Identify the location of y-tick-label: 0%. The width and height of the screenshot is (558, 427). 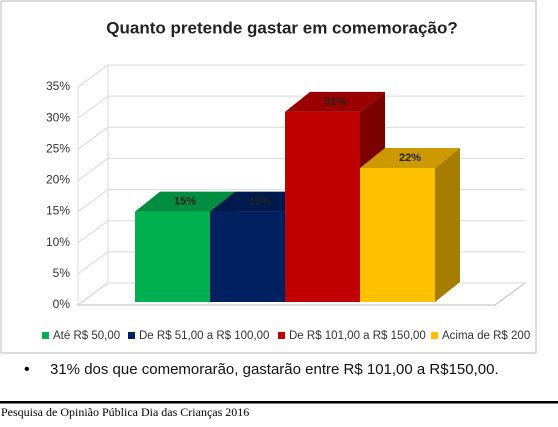
(62, 304).